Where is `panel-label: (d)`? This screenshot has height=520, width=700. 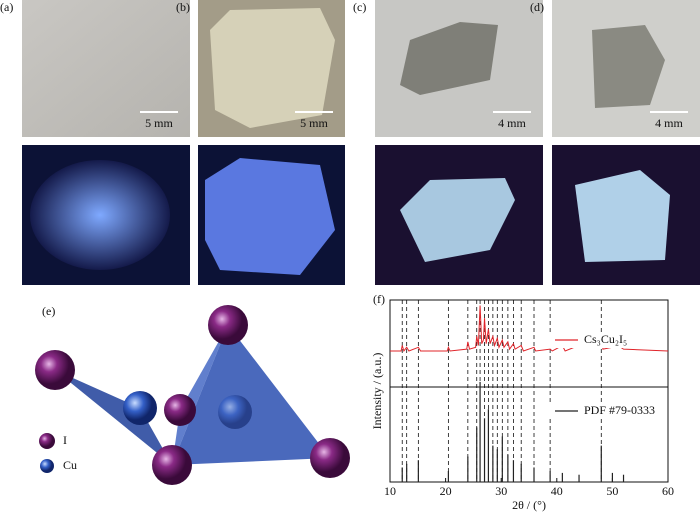
panel-label: (d) is located at coordinates (537, 7).